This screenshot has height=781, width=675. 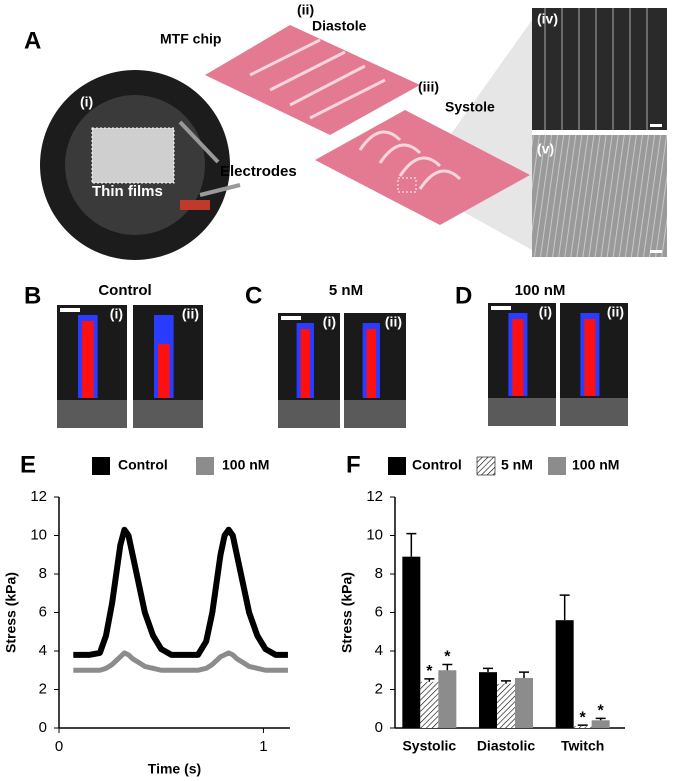 I want to click on x-tick-label: Twitch, so click(x=582, y=746).